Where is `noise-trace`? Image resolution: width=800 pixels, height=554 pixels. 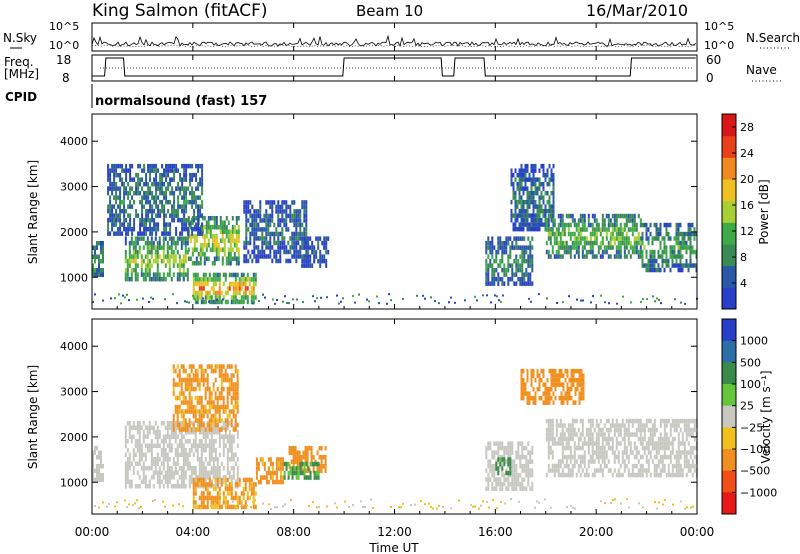
noise-trace is located at coordinates (394, 41).